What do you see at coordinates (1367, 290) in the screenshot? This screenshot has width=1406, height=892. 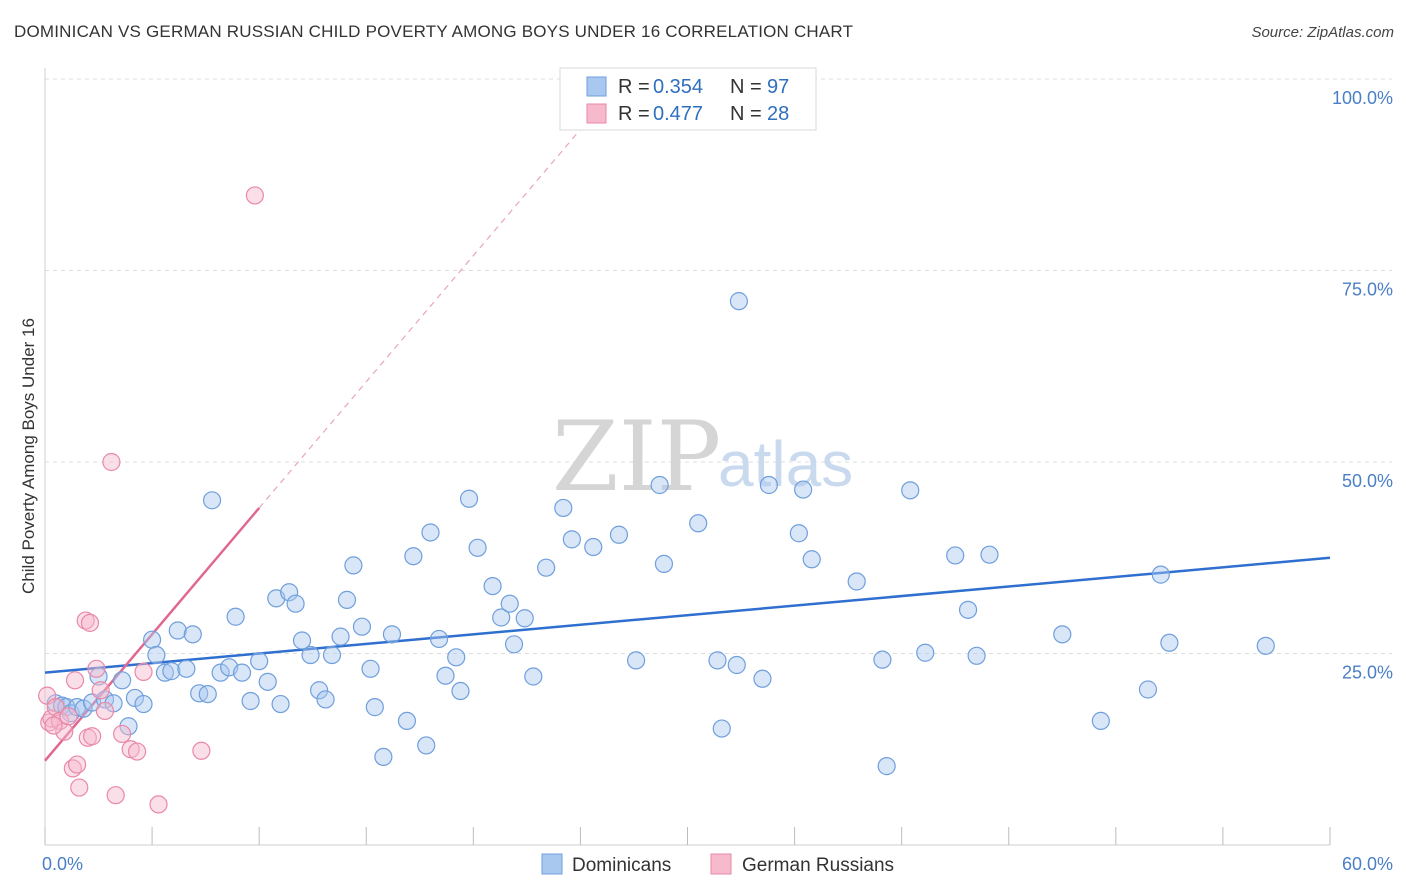 I see `y-tick-label-75: 75.0%` at bounding box center [1367, 290].